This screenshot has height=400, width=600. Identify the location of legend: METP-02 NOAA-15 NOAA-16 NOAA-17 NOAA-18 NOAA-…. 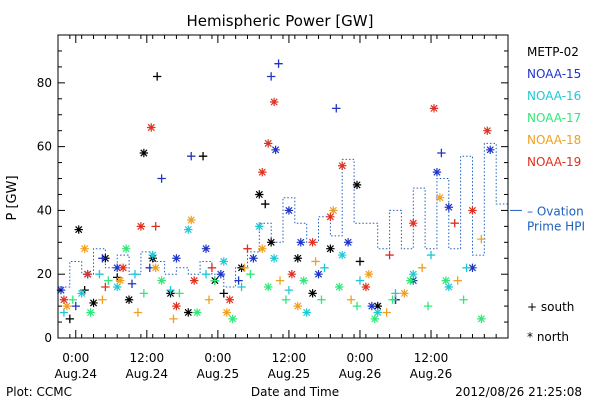
(547, 194).